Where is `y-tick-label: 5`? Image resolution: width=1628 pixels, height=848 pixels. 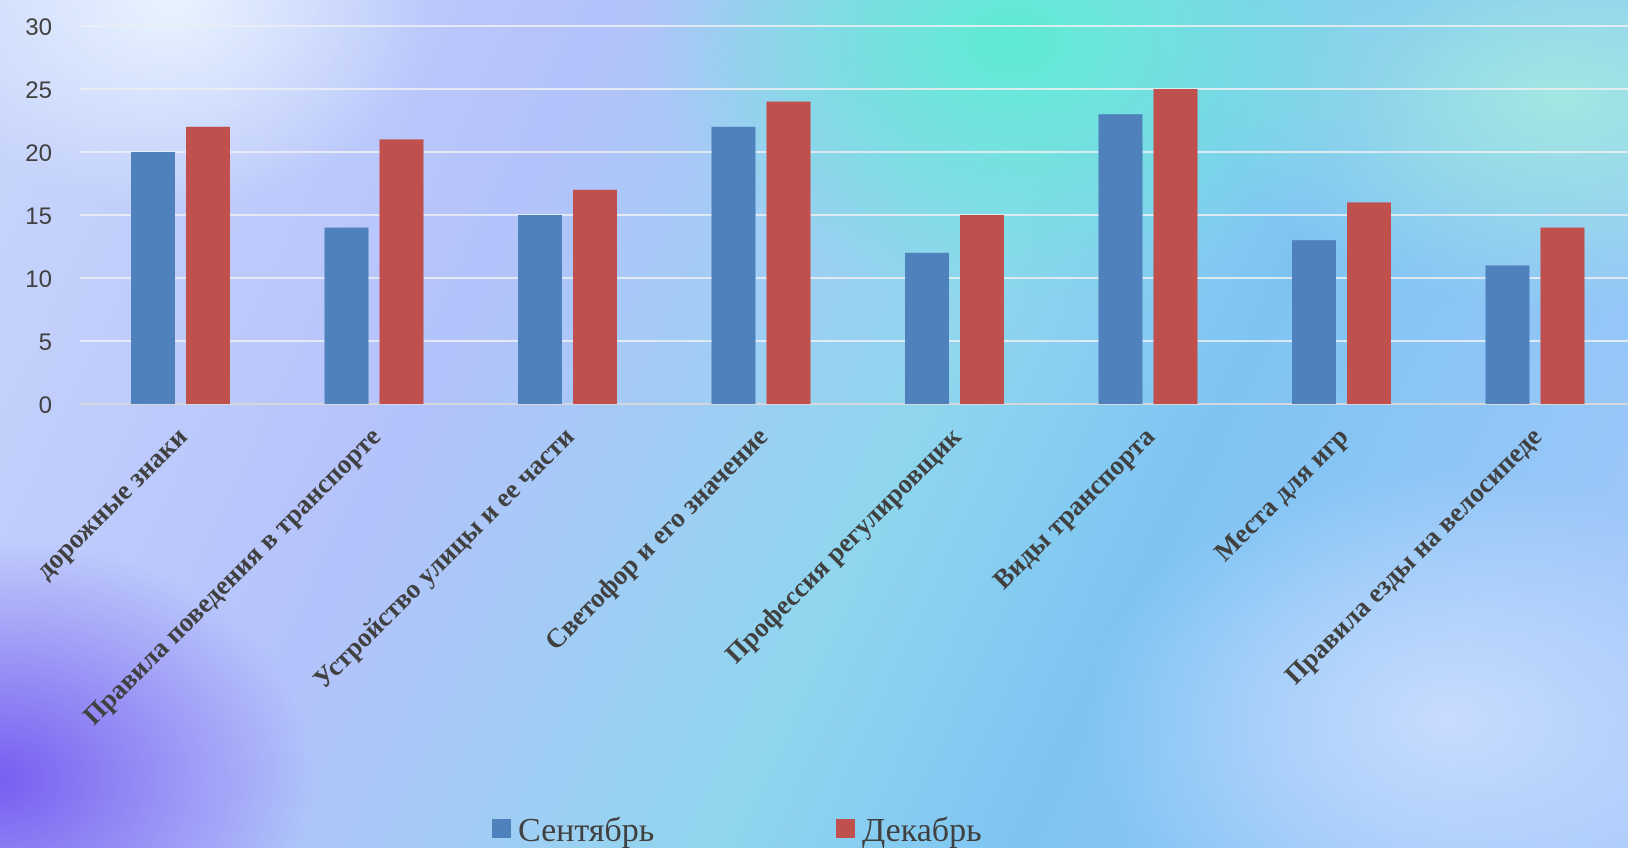 y-tick-label: 5 is located at coordinates (45, 342).